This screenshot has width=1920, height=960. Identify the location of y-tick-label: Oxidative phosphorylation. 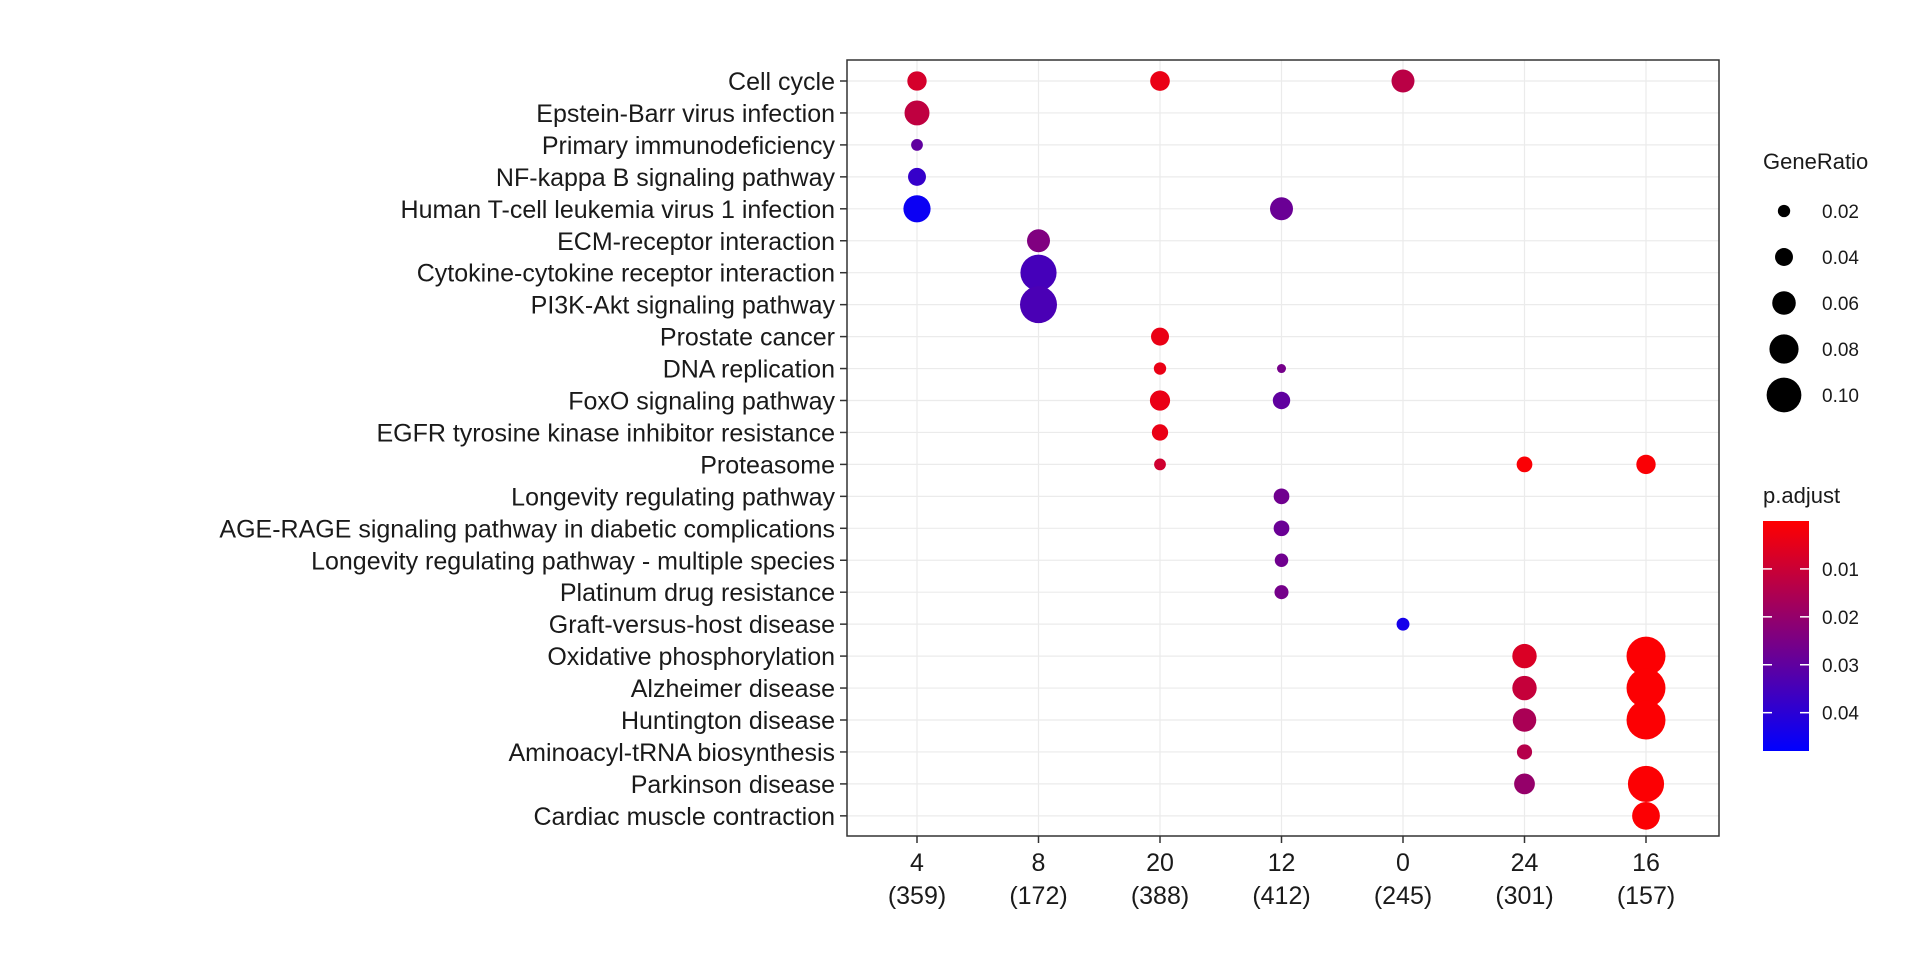
(691, 657).